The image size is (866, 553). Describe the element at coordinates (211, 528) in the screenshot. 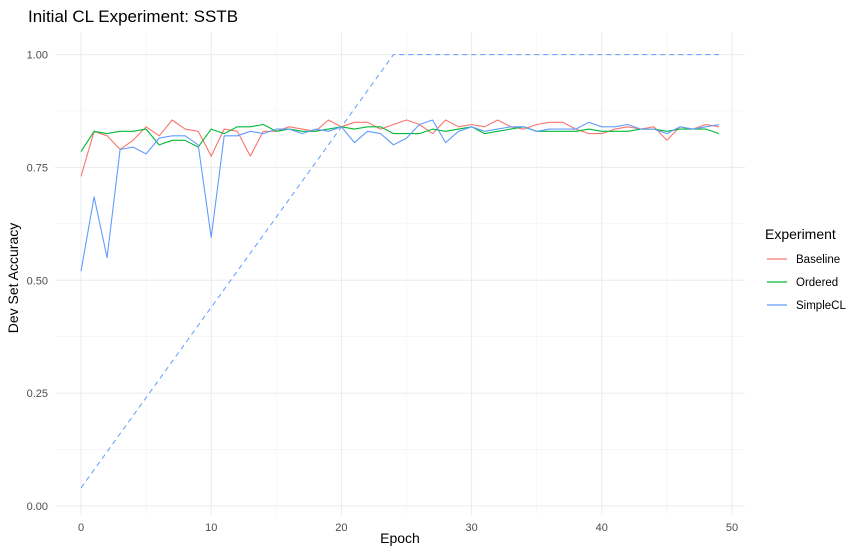

I see `x-tick-label: 10` at that location.